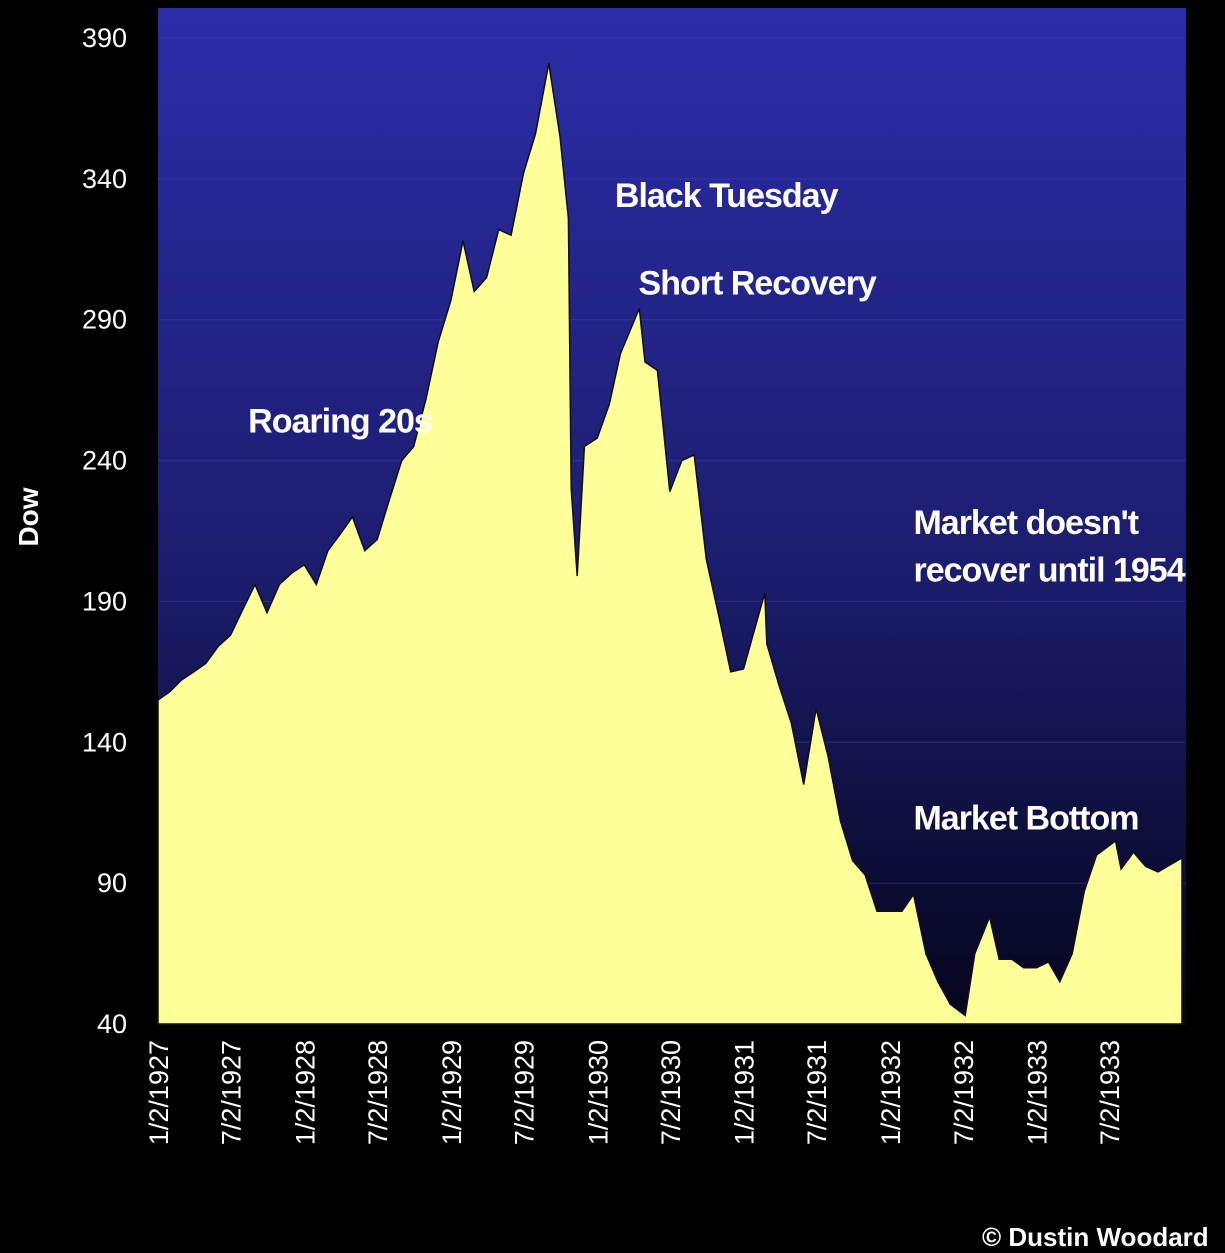 This screenshot has width=1225, height=1253. Describe the element at coordinates (727, 196) in the screenshot. I see `annotation-label: Black Tuesday` at that location.